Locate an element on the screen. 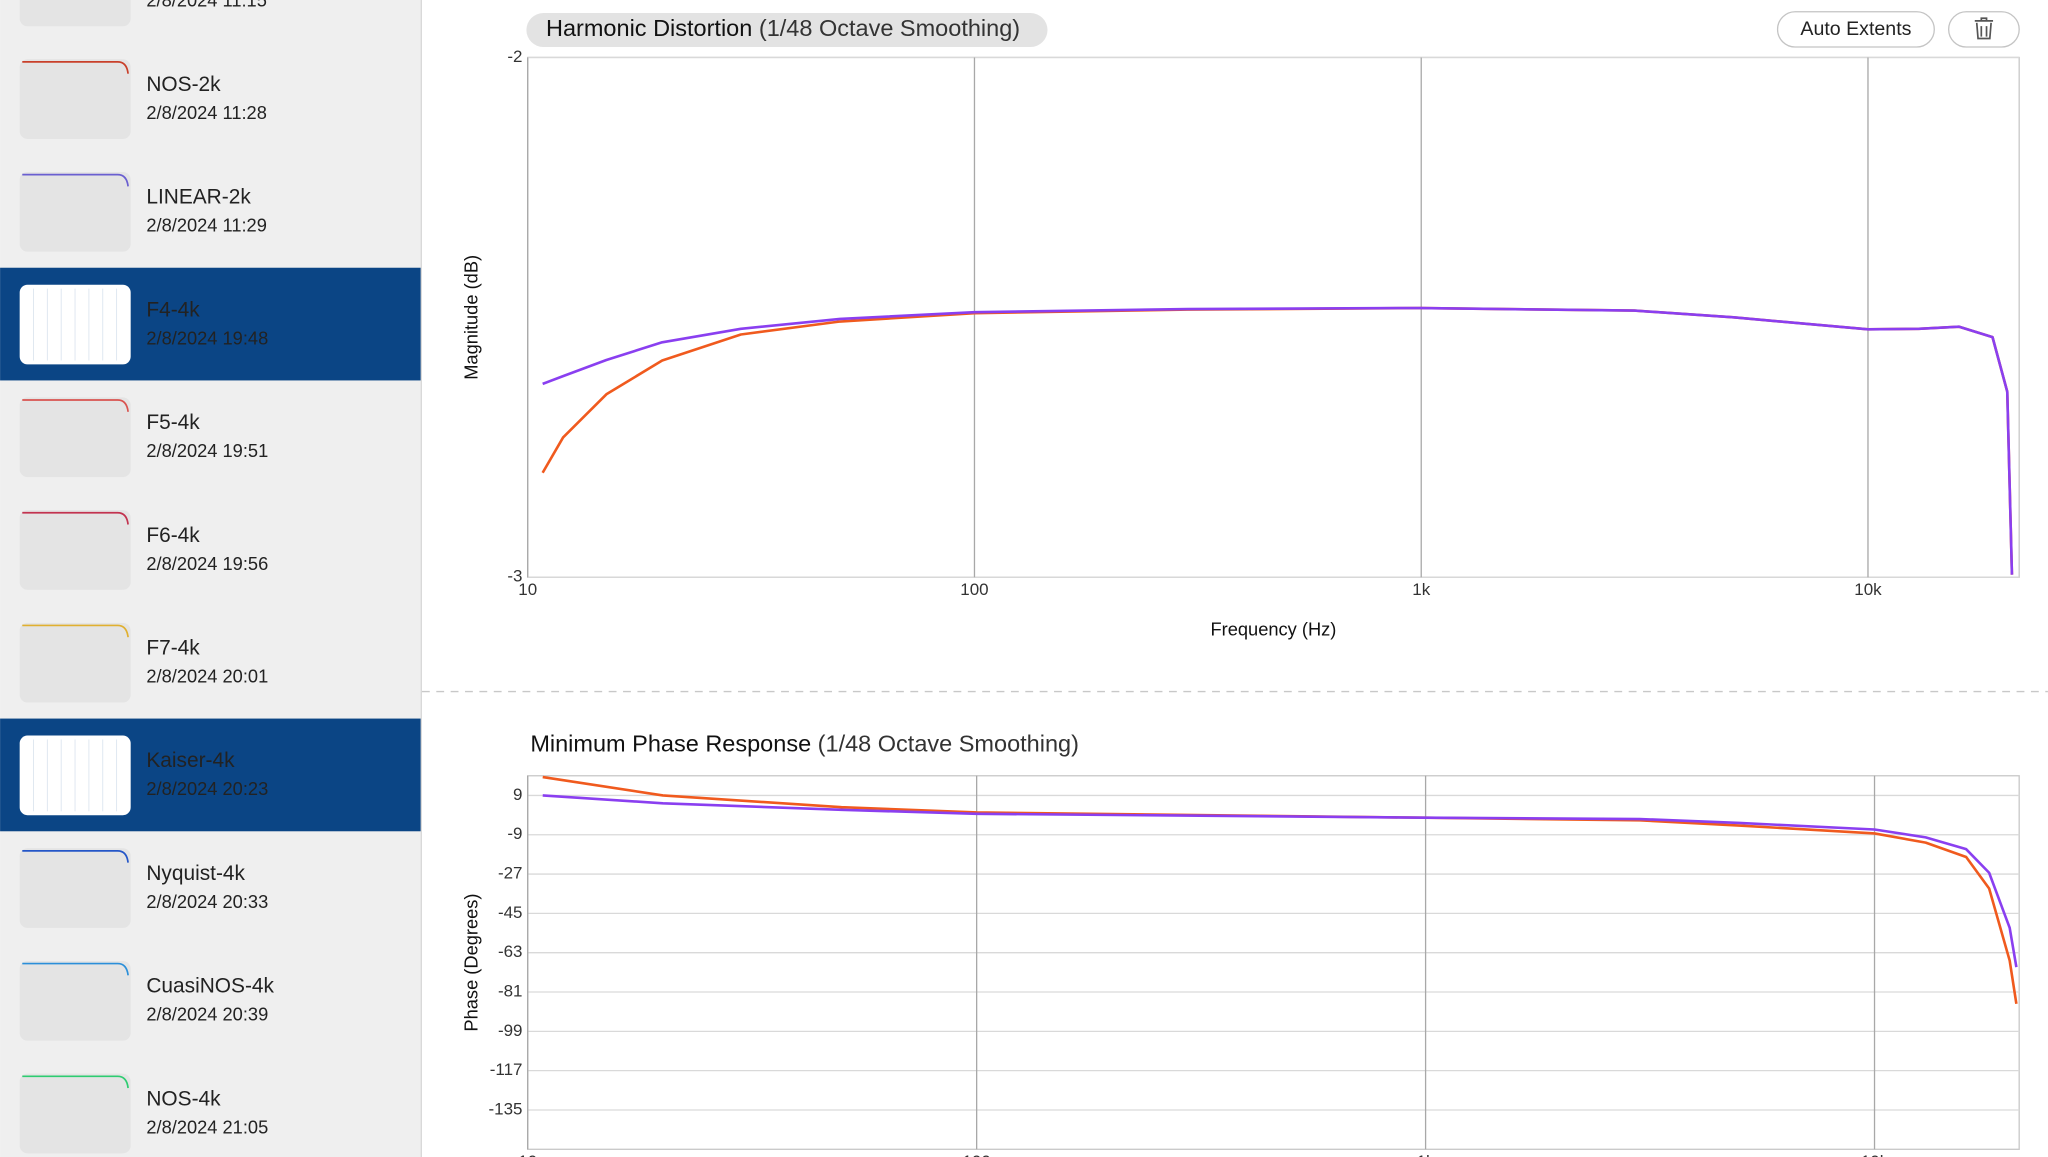 The width and height of the screenshot is (2048, 1157). measurement-date: 2/8/2024 20:39 is located at coordinates (207, 1014).